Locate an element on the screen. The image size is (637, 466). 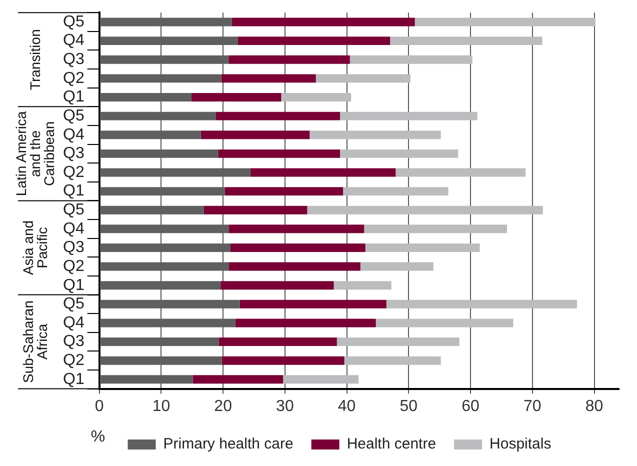
legend-label: Primary health care is located at coordinates (228, 444).